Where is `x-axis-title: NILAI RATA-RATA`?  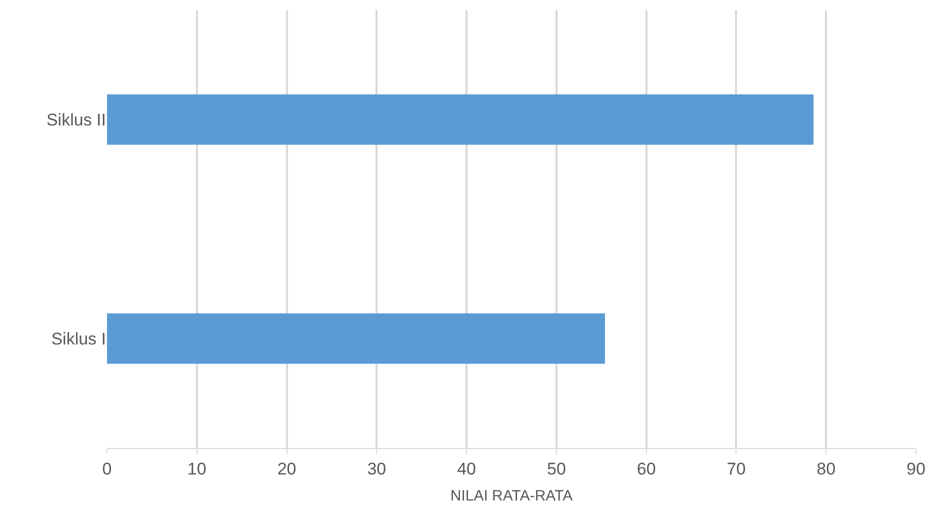
x-axis-title: NILAI RATA-RATA is located at coordinates (511, 495).